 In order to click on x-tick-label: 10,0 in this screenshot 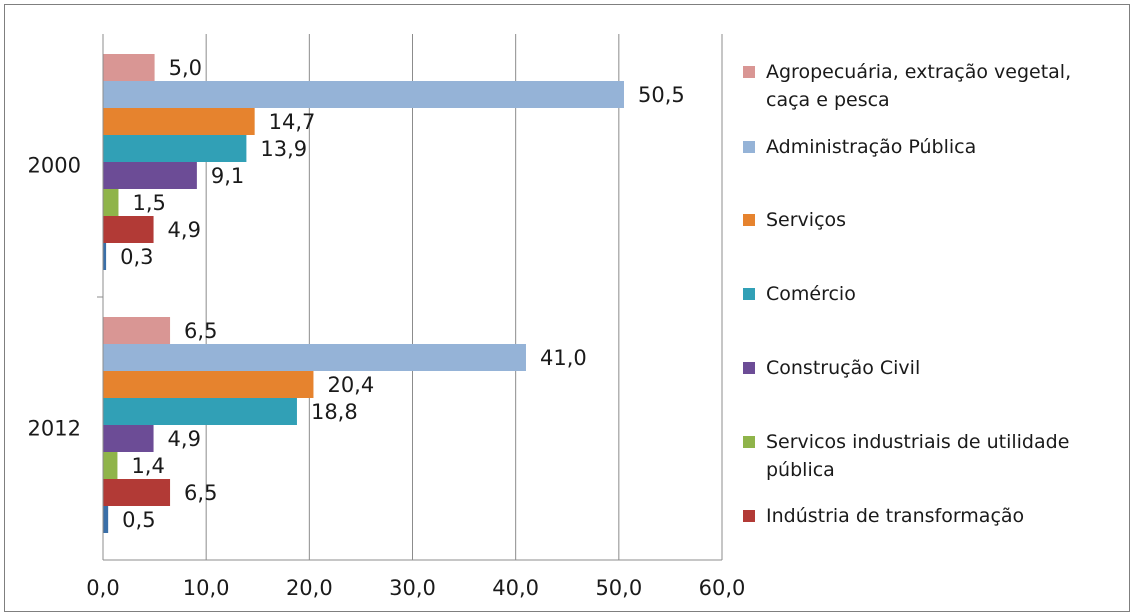, I will do `click(206, 588)`.